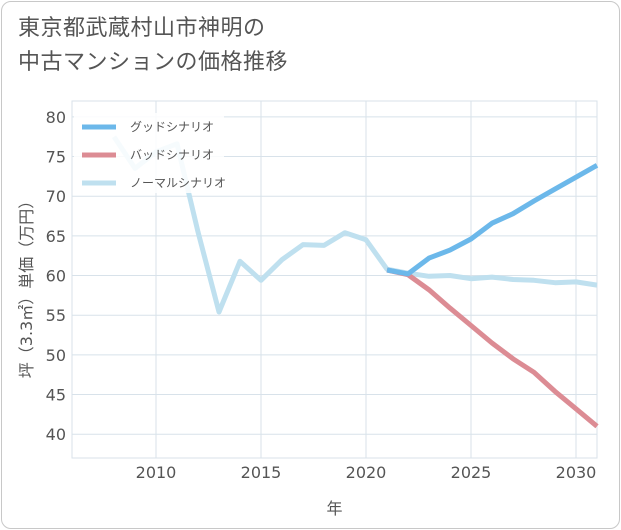 This screenshot has width=621, height=530. Describe the element at coordinates (56, 395) in the screenshot. I see `y-tick-label: 45` at that location.